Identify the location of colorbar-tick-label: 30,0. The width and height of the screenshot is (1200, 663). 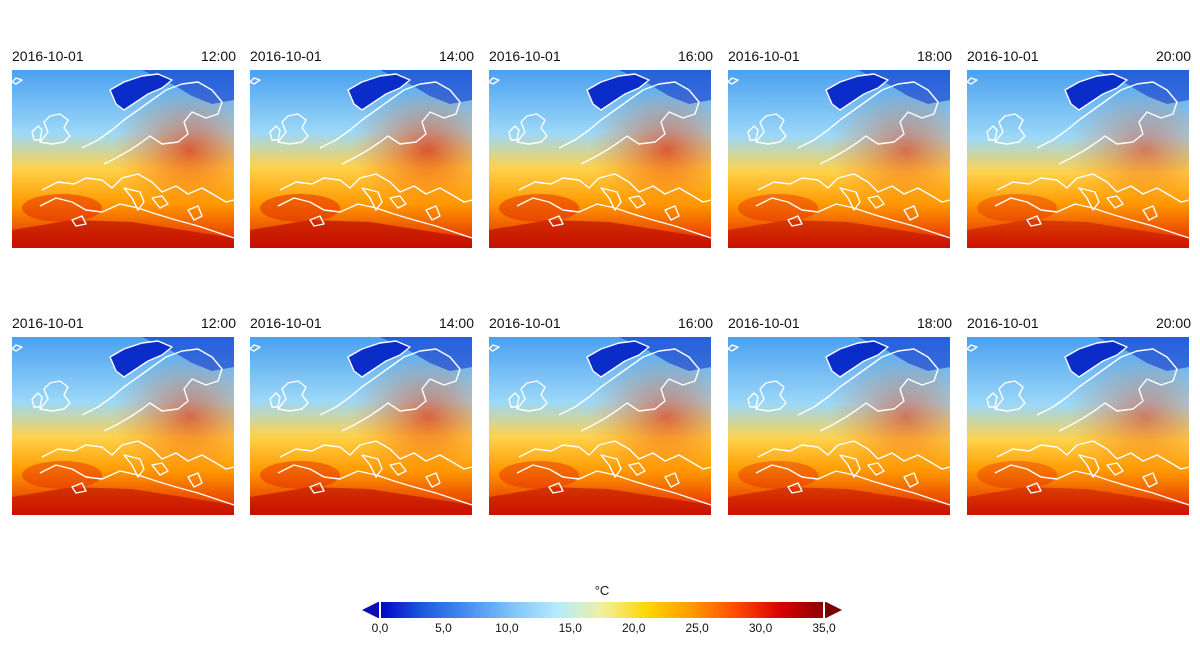
(760, 628).